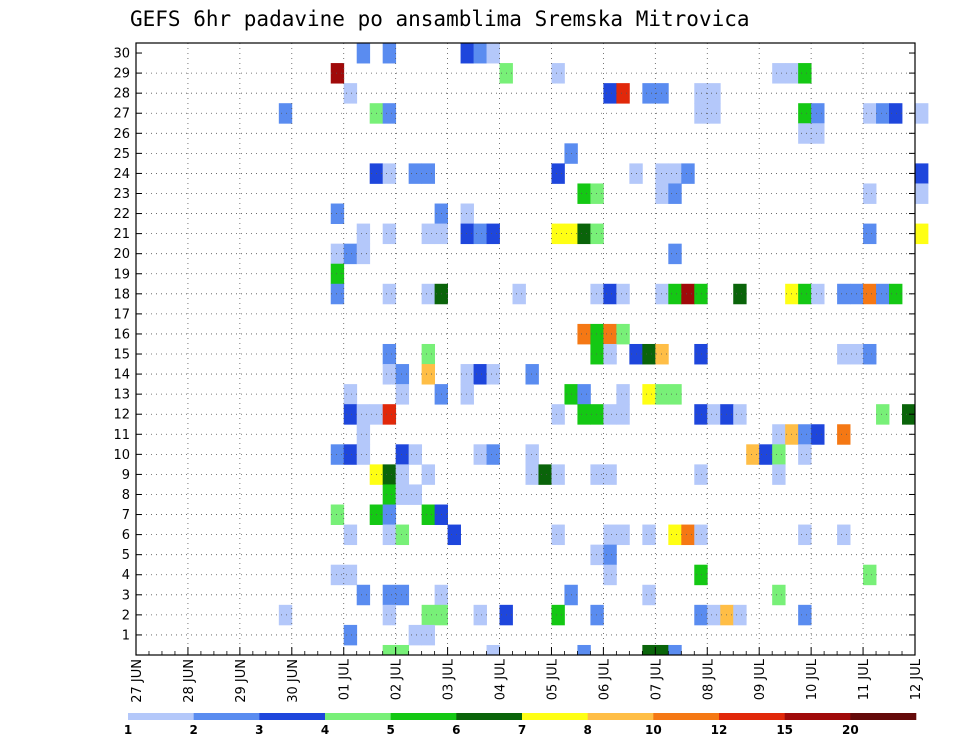 The image size is (960, 742). I want to click on y-tick-label: 29, so click(121, 74).